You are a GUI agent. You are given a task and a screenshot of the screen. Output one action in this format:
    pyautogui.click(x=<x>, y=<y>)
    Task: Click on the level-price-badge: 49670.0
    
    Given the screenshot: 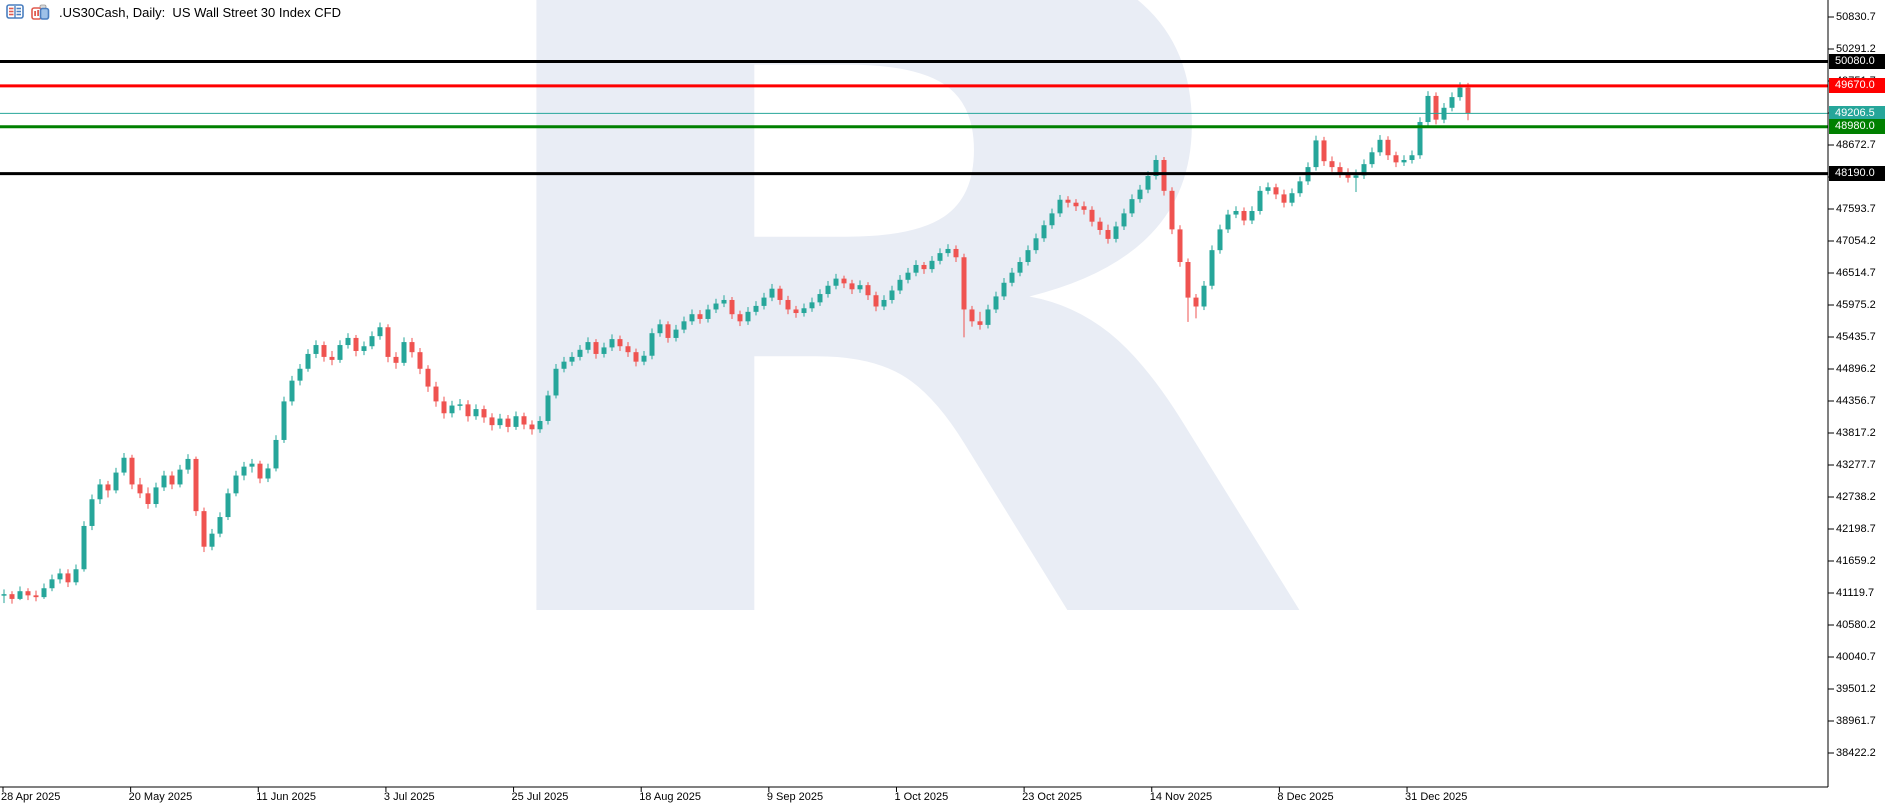 What is the action you would take?
    pyautogui.click(x=1857, y=86)
    